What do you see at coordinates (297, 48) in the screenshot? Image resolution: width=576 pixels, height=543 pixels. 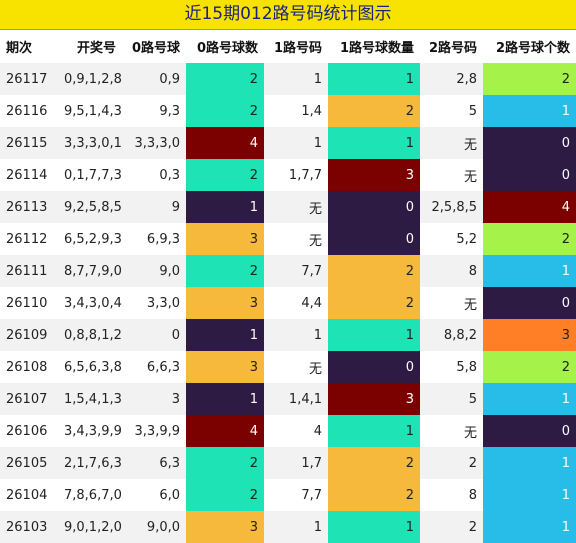 I see `header-cell: 1路号码` at bounding box center [297, 48].